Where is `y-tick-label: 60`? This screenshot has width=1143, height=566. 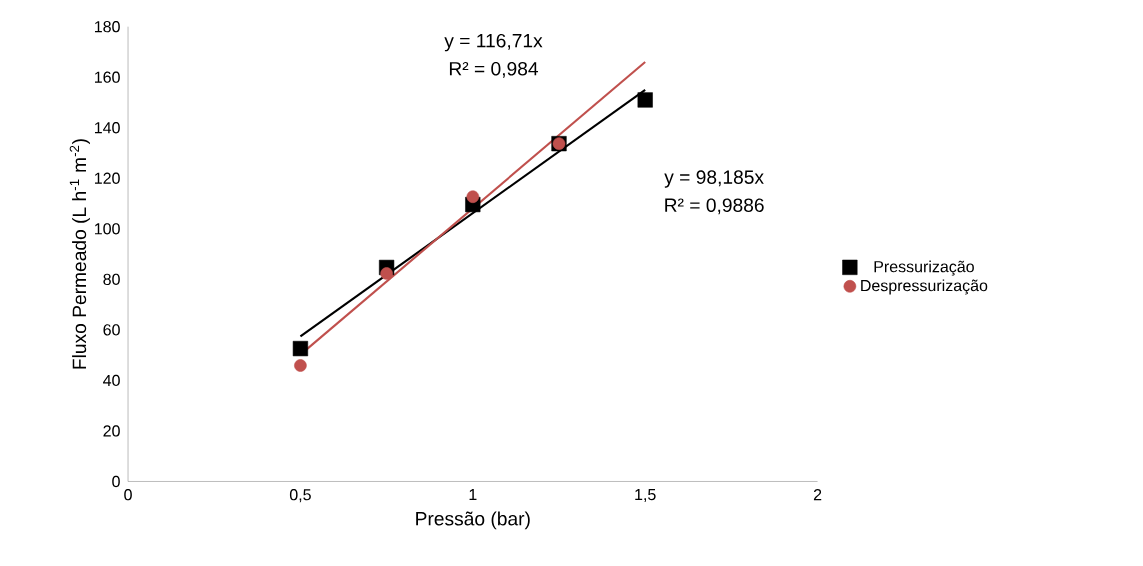
y-tick-label: 60 is located at coordinates (111, 330).